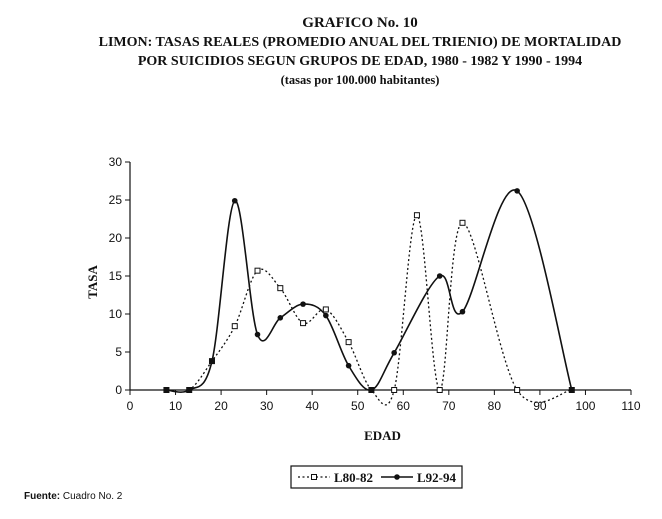 The height and width of the screenshot is (519, 662). Describe the element at coordinates (116, 200) in the screenshot. I see `y-tick-label: 25` at that location.